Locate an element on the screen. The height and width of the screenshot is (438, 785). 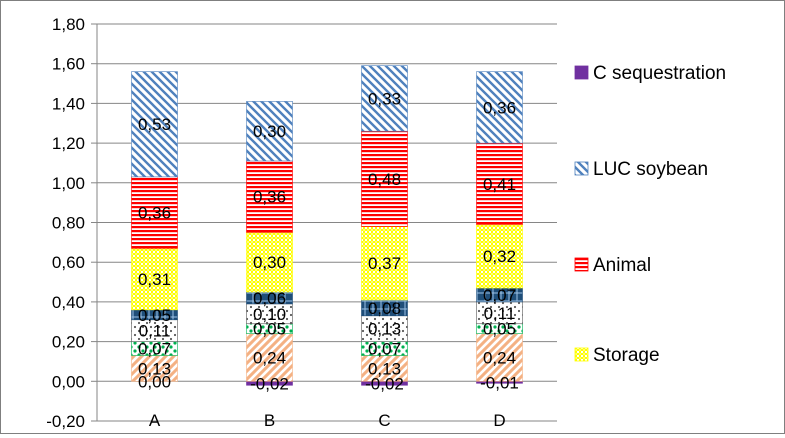
bar-segment-storage-C is located at coordinates (384, 263).